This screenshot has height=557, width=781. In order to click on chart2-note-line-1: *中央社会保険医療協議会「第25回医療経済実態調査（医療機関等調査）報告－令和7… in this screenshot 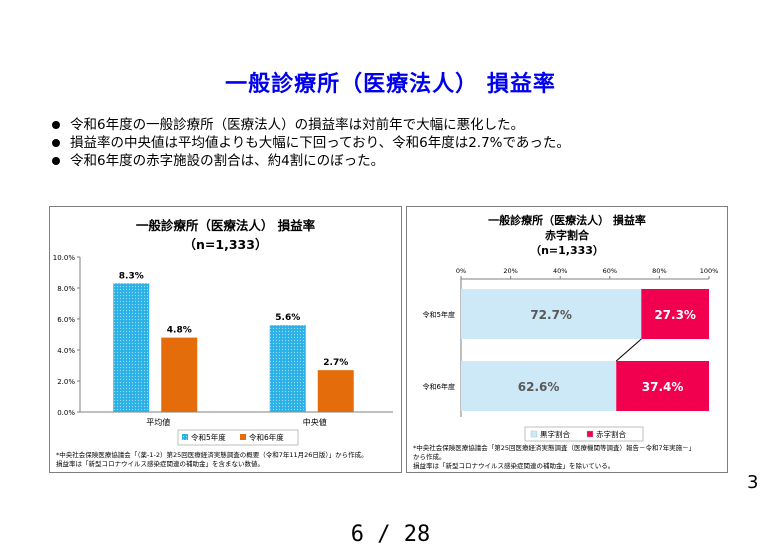, I will do `click(554, 448)`.